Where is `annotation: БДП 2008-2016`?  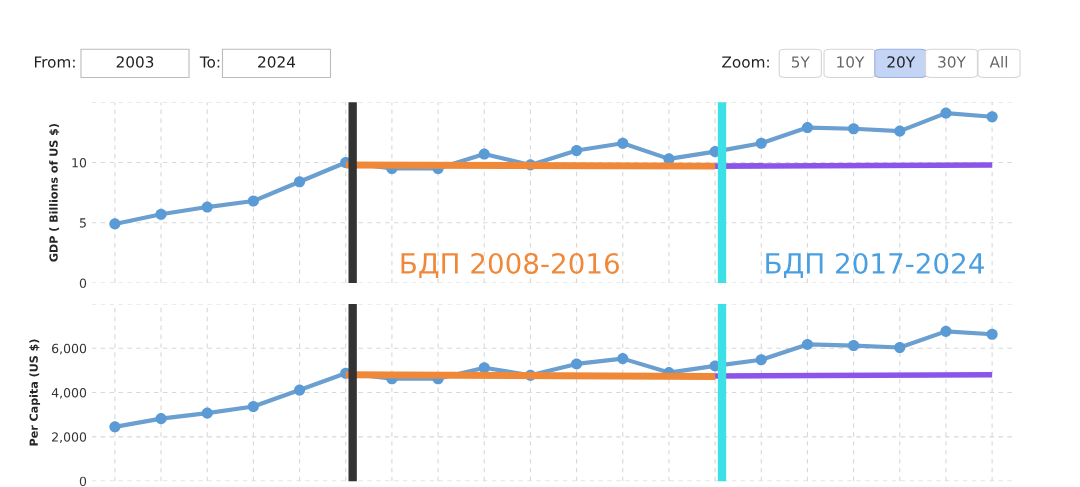
annotation: БДП 2008-2016 is located at coordinates (510, 265).